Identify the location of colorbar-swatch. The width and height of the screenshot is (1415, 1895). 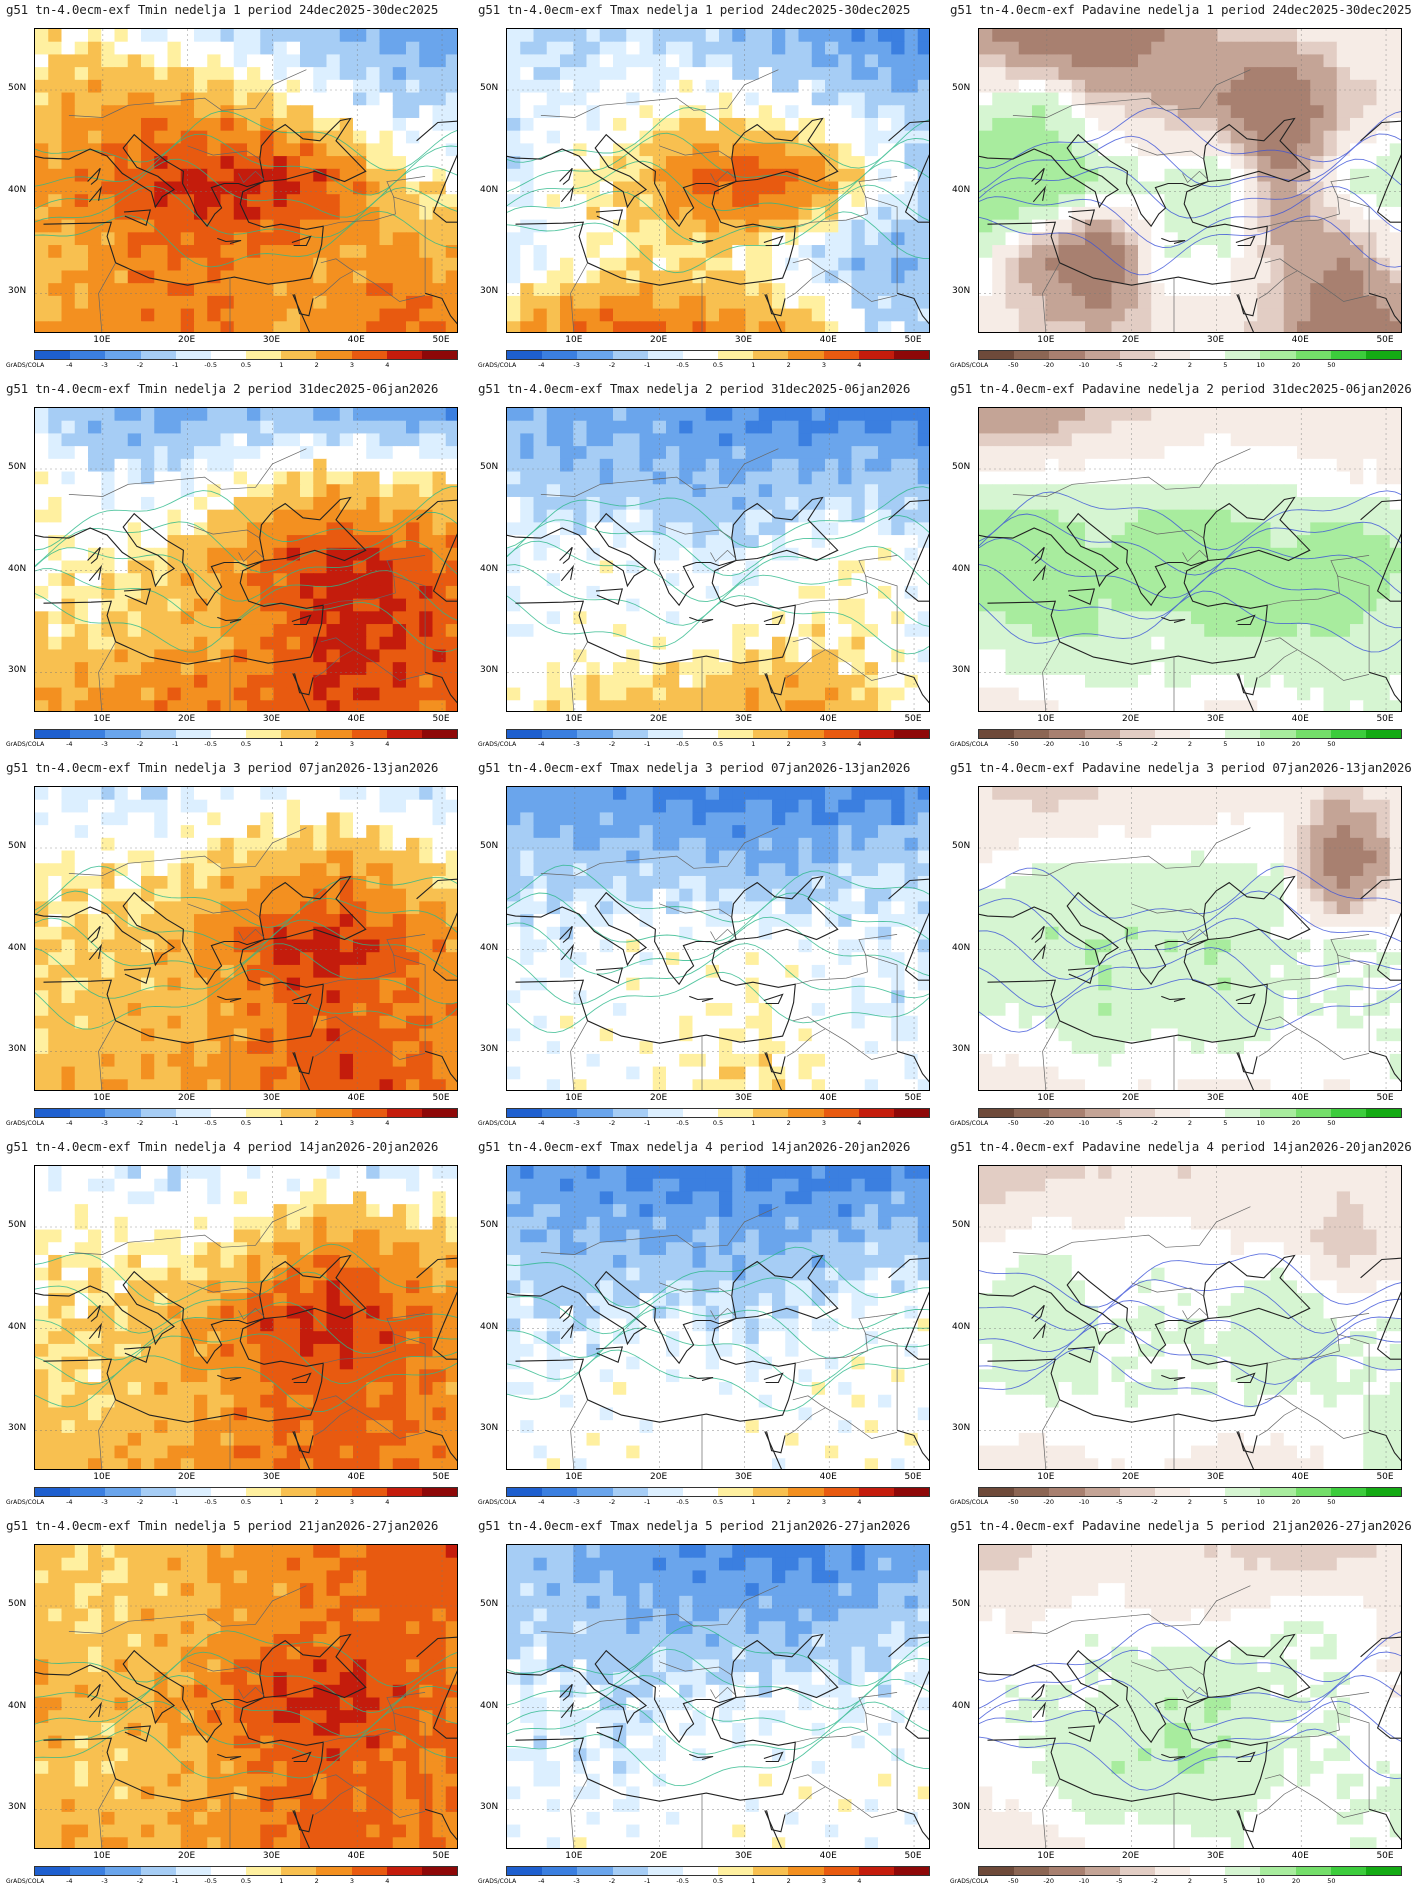
(806, 734).